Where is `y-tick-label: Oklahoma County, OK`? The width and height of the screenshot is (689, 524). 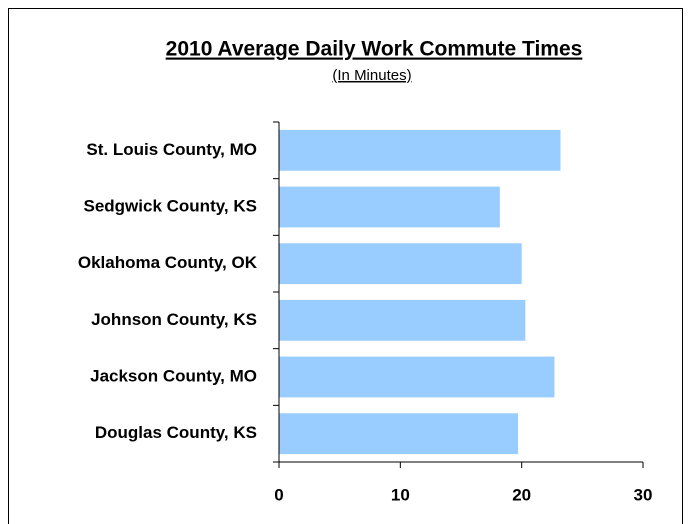 y-tick-label: Oklahoma County, OK is located at coordinates (168, 262).